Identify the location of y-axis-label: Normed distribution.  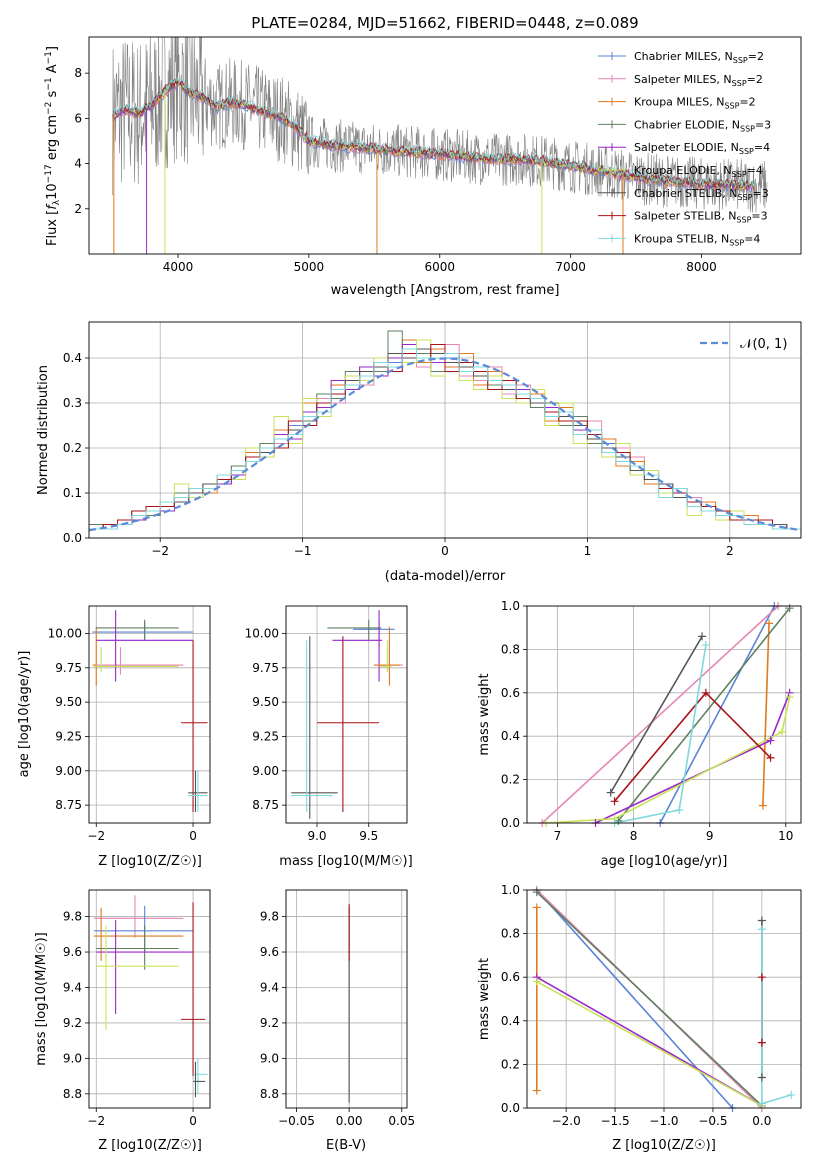
(43, 430).